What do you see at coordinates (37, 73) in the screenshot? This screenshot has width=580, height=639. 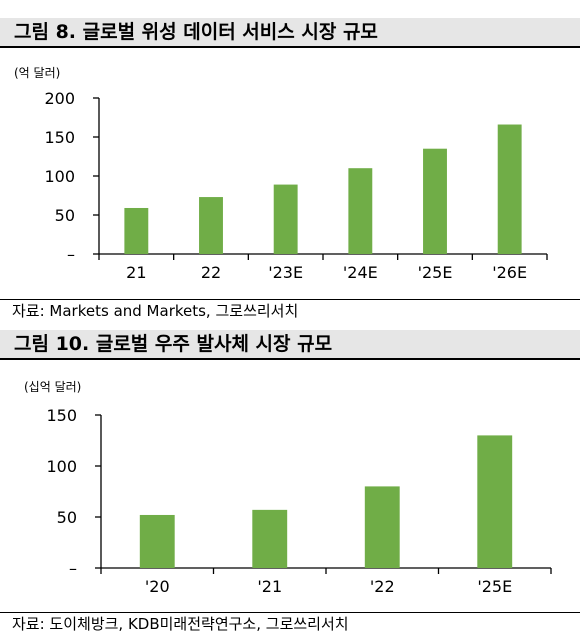 I see `figure-1-unit-label: (억 달러)` at bounding box center [37, 73].